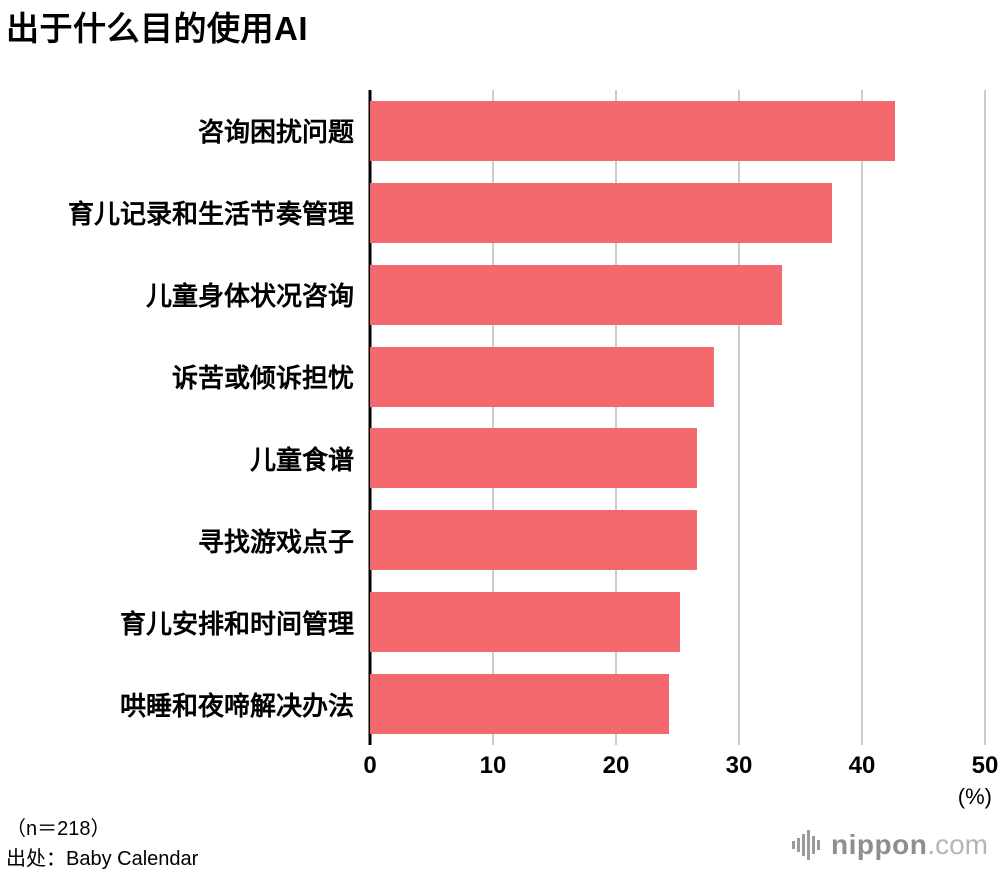  I want to click on chart-row: 诉苦或倾诉担忧, so click(492, 377).